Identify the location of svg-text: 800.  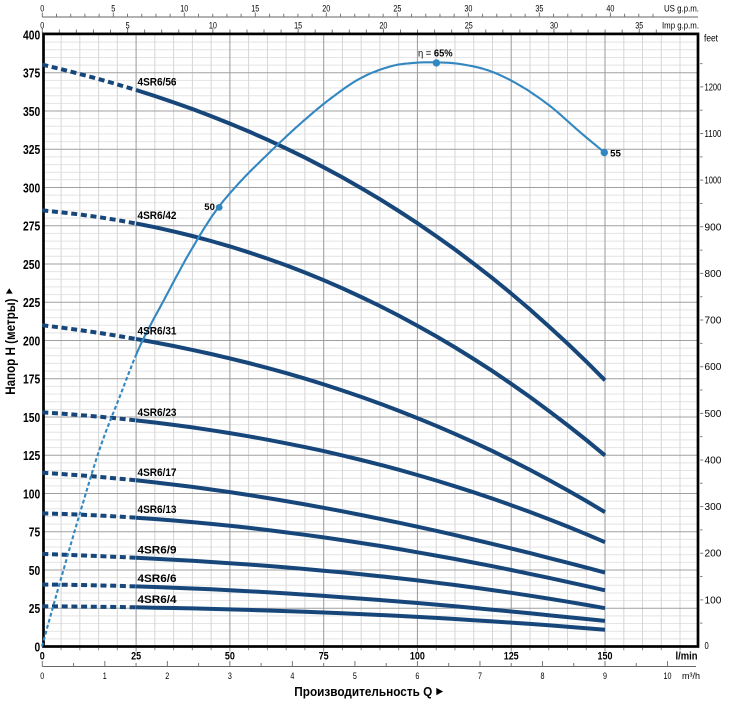
(713, 274).